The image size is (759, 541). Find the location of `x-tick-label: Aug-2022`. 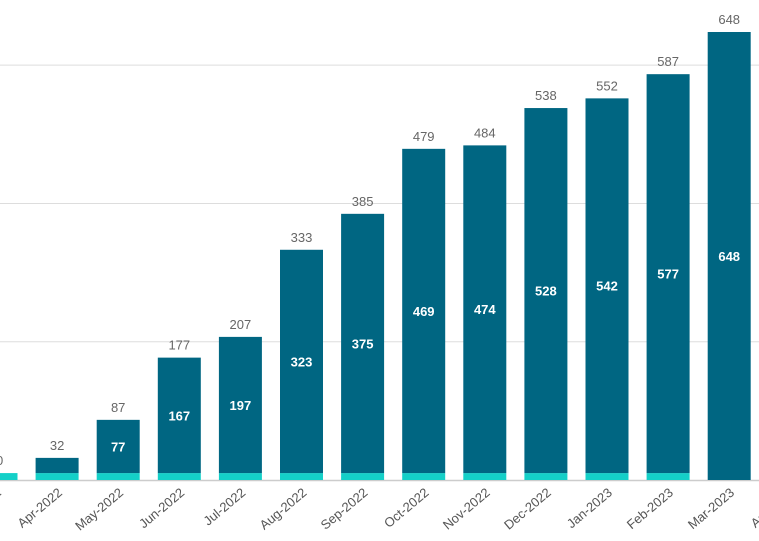

x-tick-label: Aug-2022 is located at coordinates (283, 509).